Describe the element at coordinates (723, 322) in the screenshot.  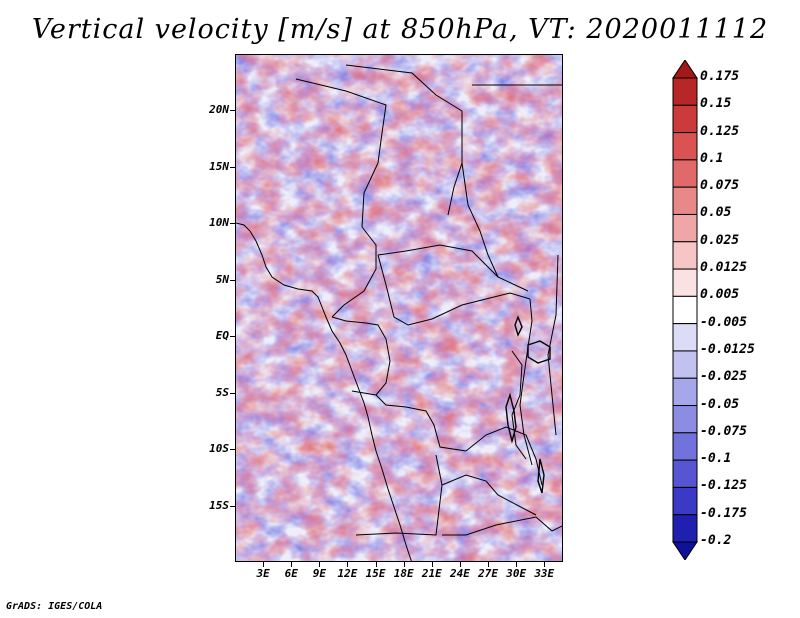
I see `colorbar-label: -0.005` at that location.